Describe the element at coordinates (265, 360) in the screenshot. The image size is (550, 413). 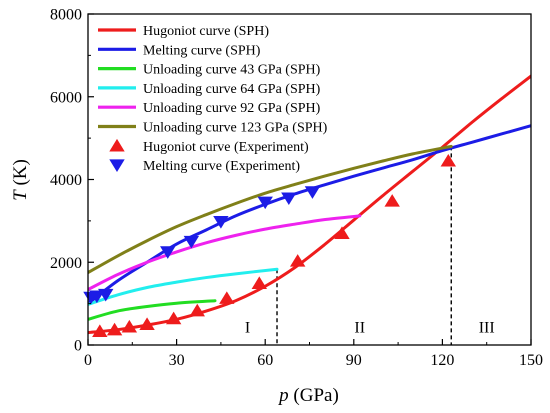
I see `x-tick-label: 60` at that location.